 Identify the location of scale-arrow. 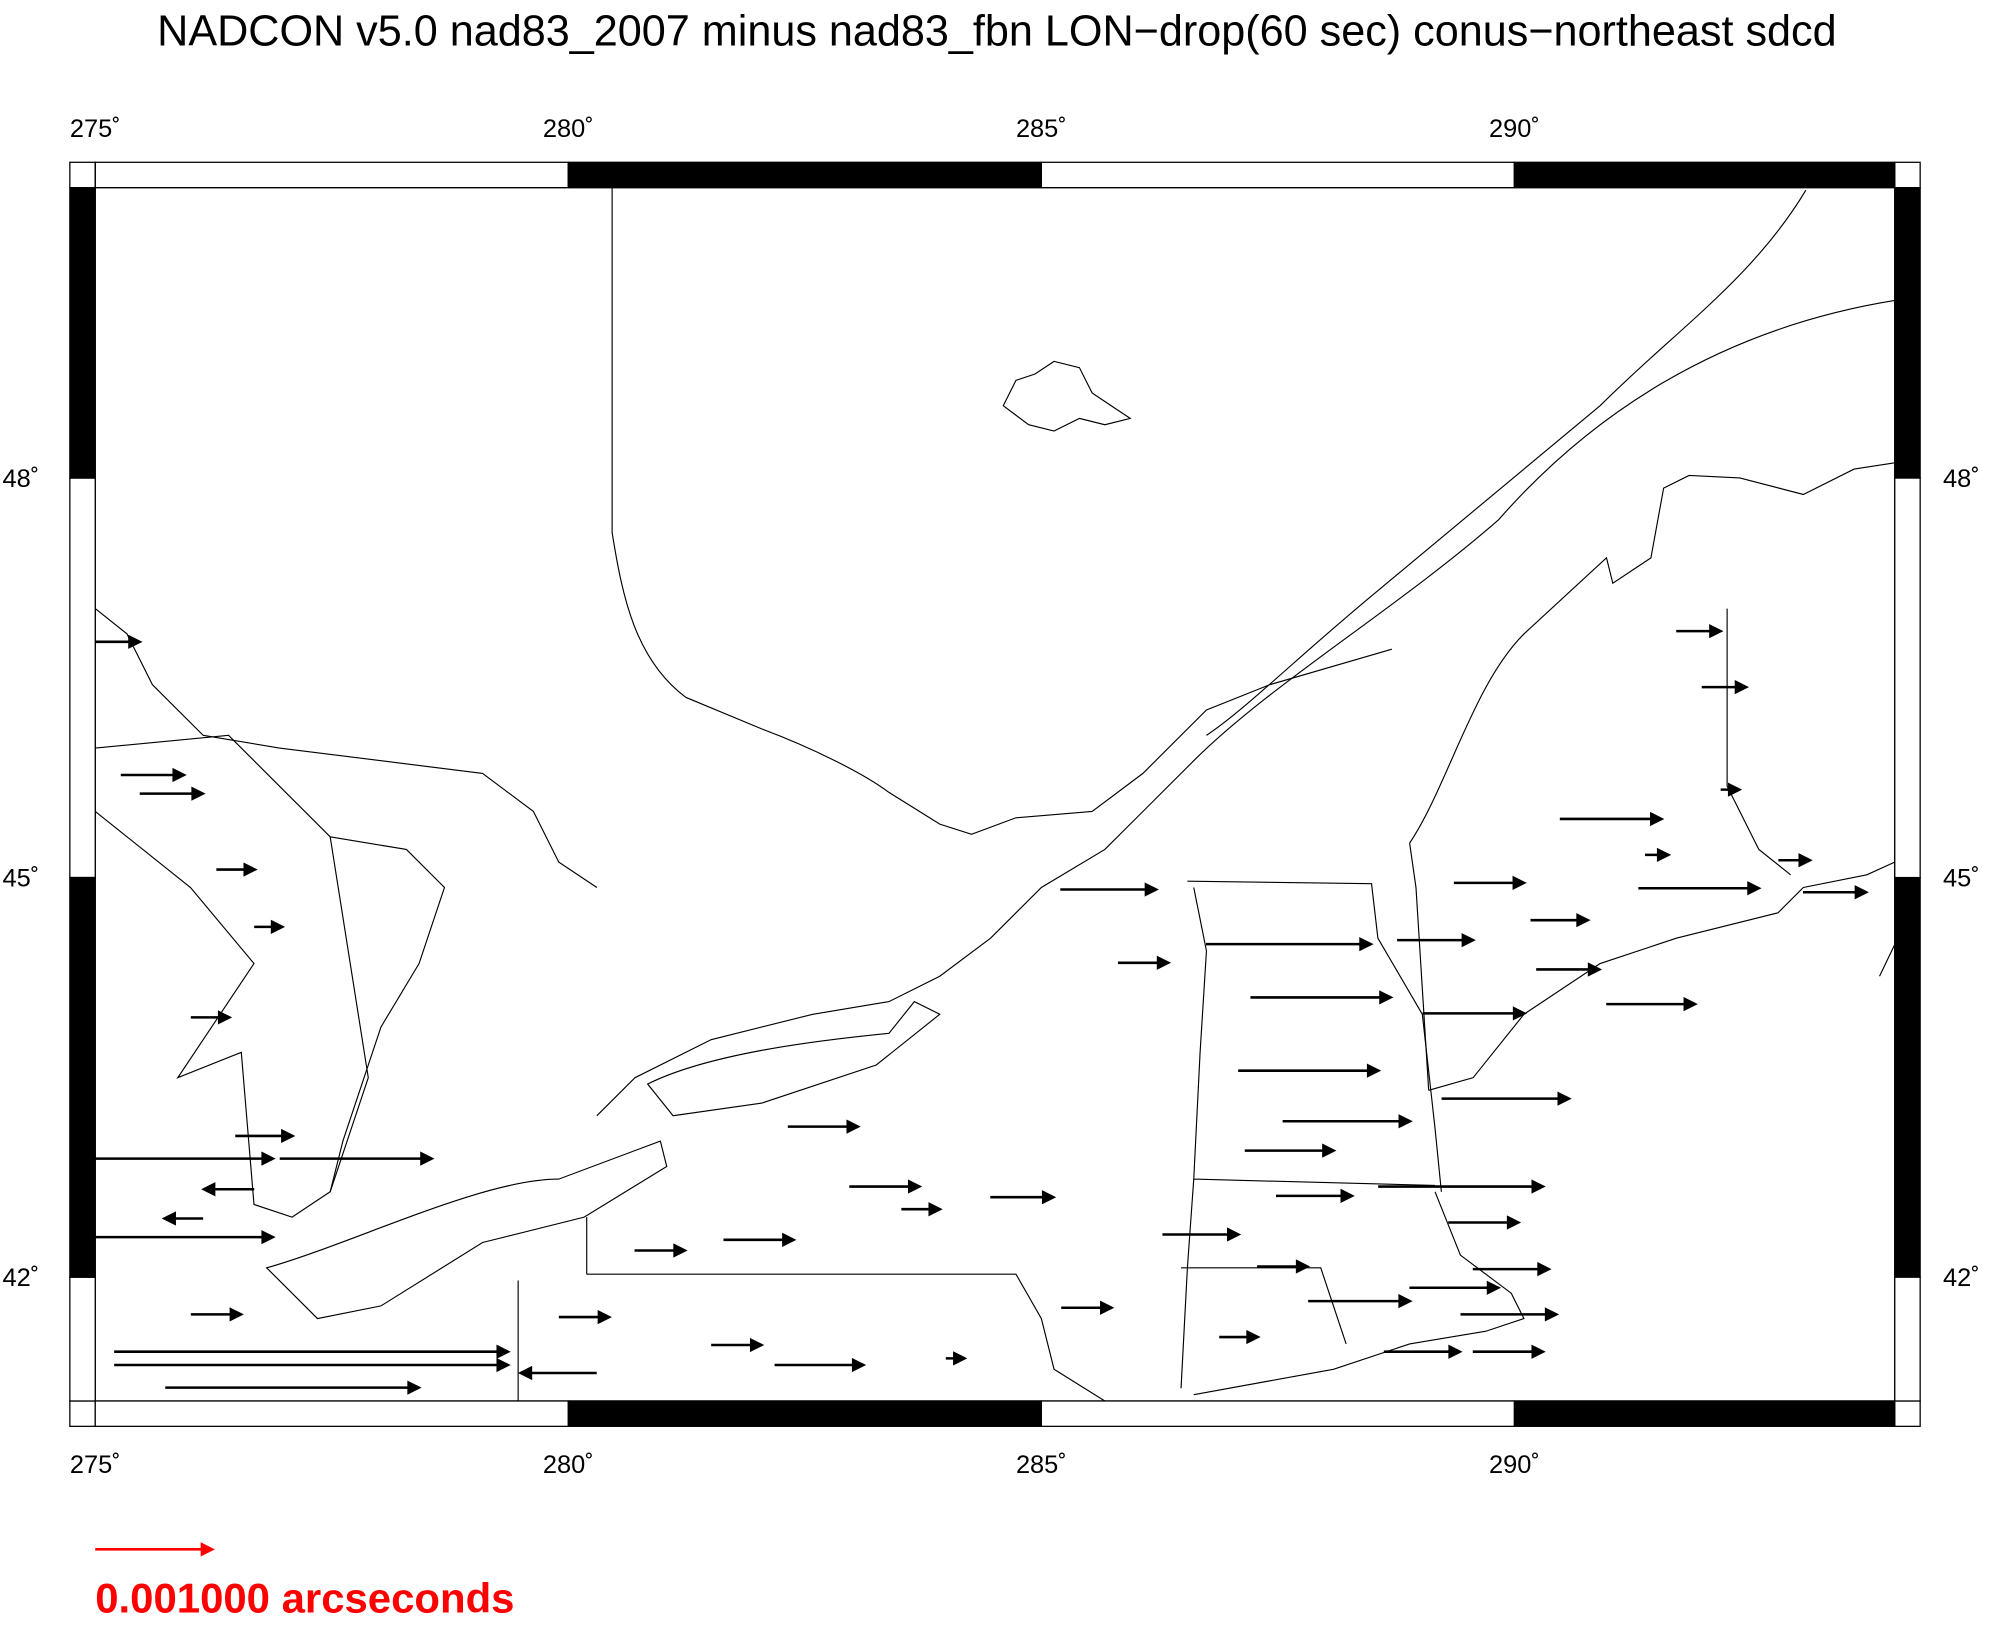
(155, 1549).